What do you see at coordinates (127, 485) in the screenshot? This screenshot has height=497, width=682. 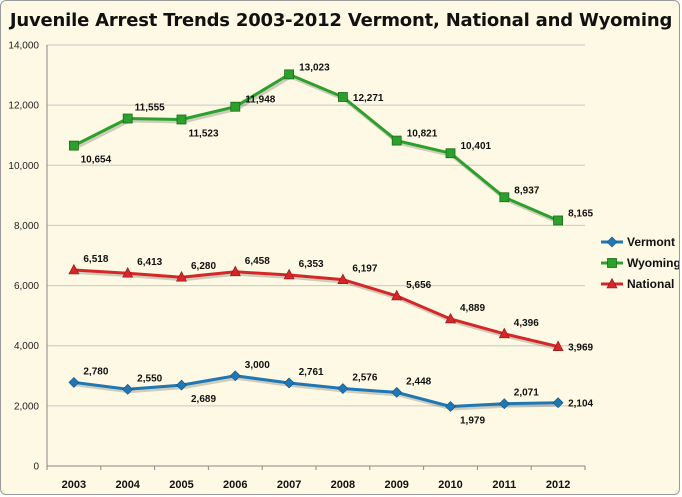 I see `x-tick-label: 2004` at bounding box center [127, 485].